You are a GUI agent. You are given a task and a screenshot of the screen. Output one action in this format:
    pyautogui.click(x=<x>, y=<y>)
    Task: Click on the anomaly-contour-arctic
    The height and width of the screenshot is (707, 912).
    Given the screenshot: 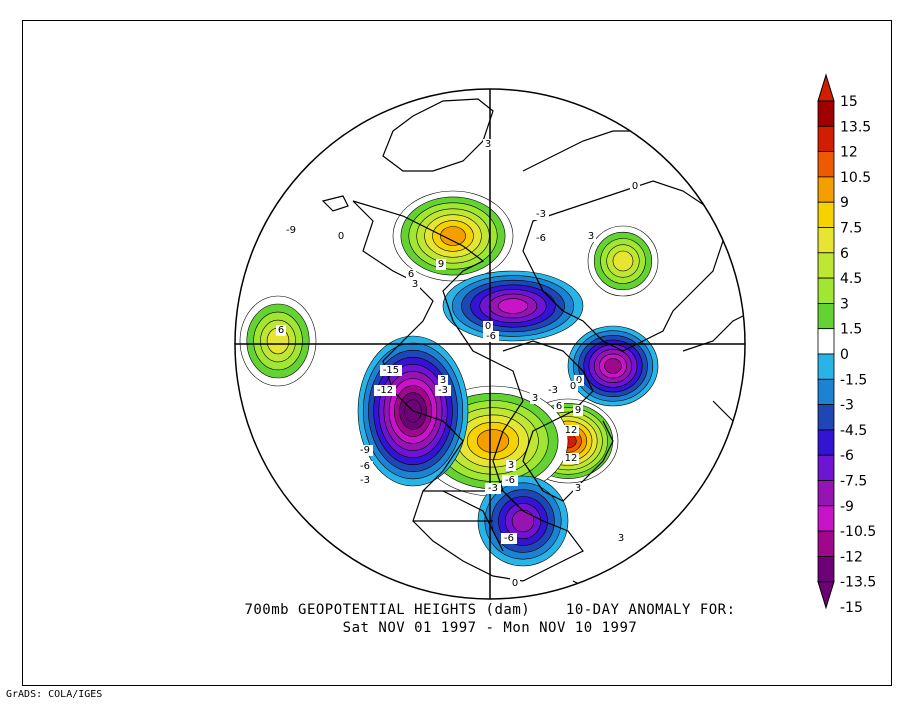 What is the action you would take?
    pyautogui.click(x=512, y=306)
    